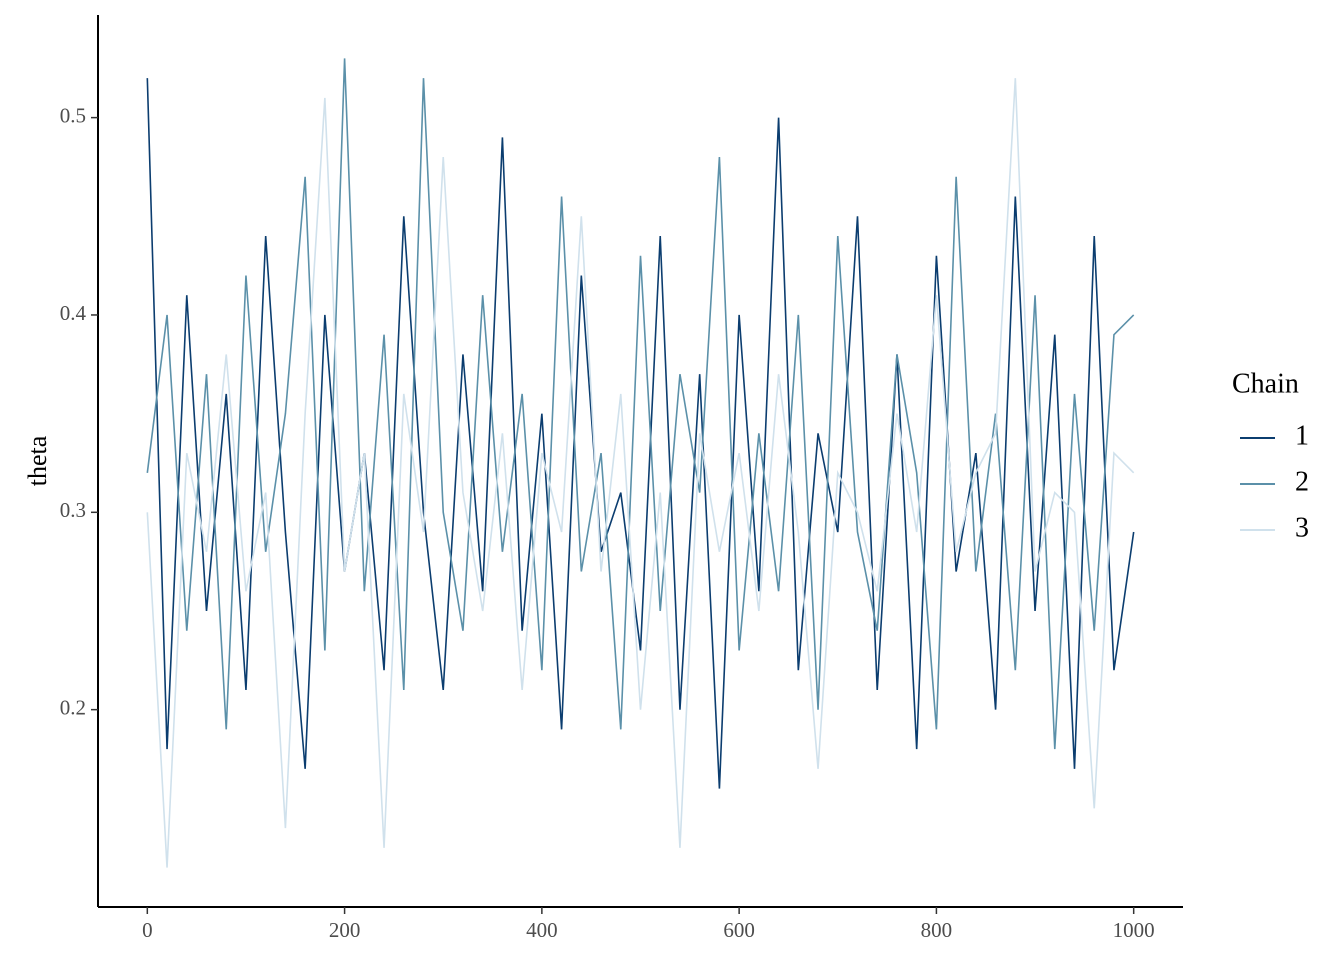 This screenshot has height=960, width=1344. What do you see at coordinates (345, 930) in the screenshot?
I see `x-tick-label: 200` at bounding box center [345, 930].